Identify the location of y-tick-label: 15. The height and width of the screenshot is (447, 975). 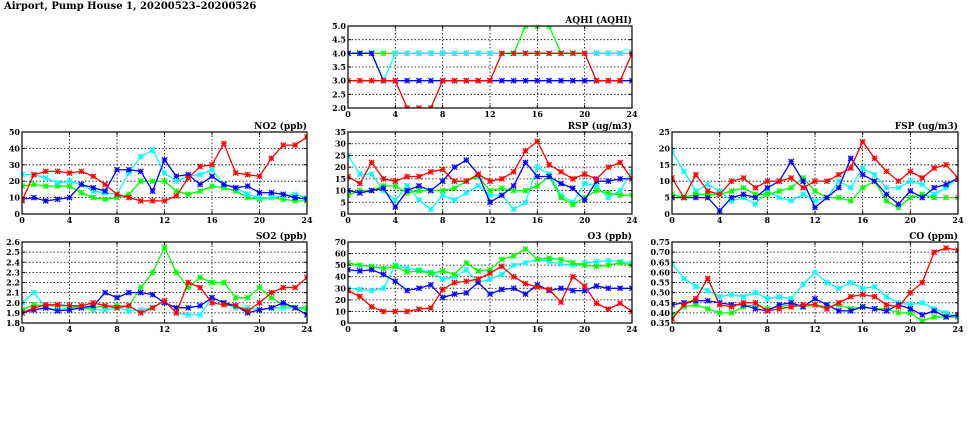
(340, 179).